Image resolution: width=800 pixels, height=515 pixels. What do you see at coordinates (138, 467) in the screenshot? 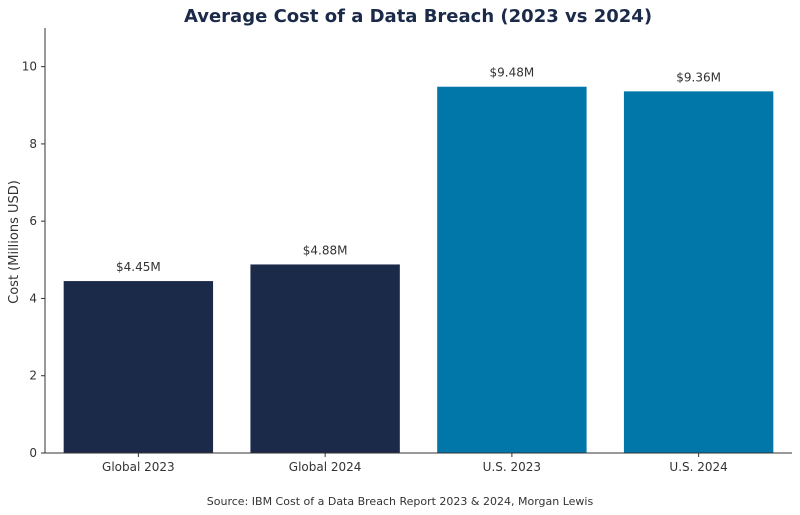
I see `x-tick-label: Global 2023` at bounding box center [138, 467].